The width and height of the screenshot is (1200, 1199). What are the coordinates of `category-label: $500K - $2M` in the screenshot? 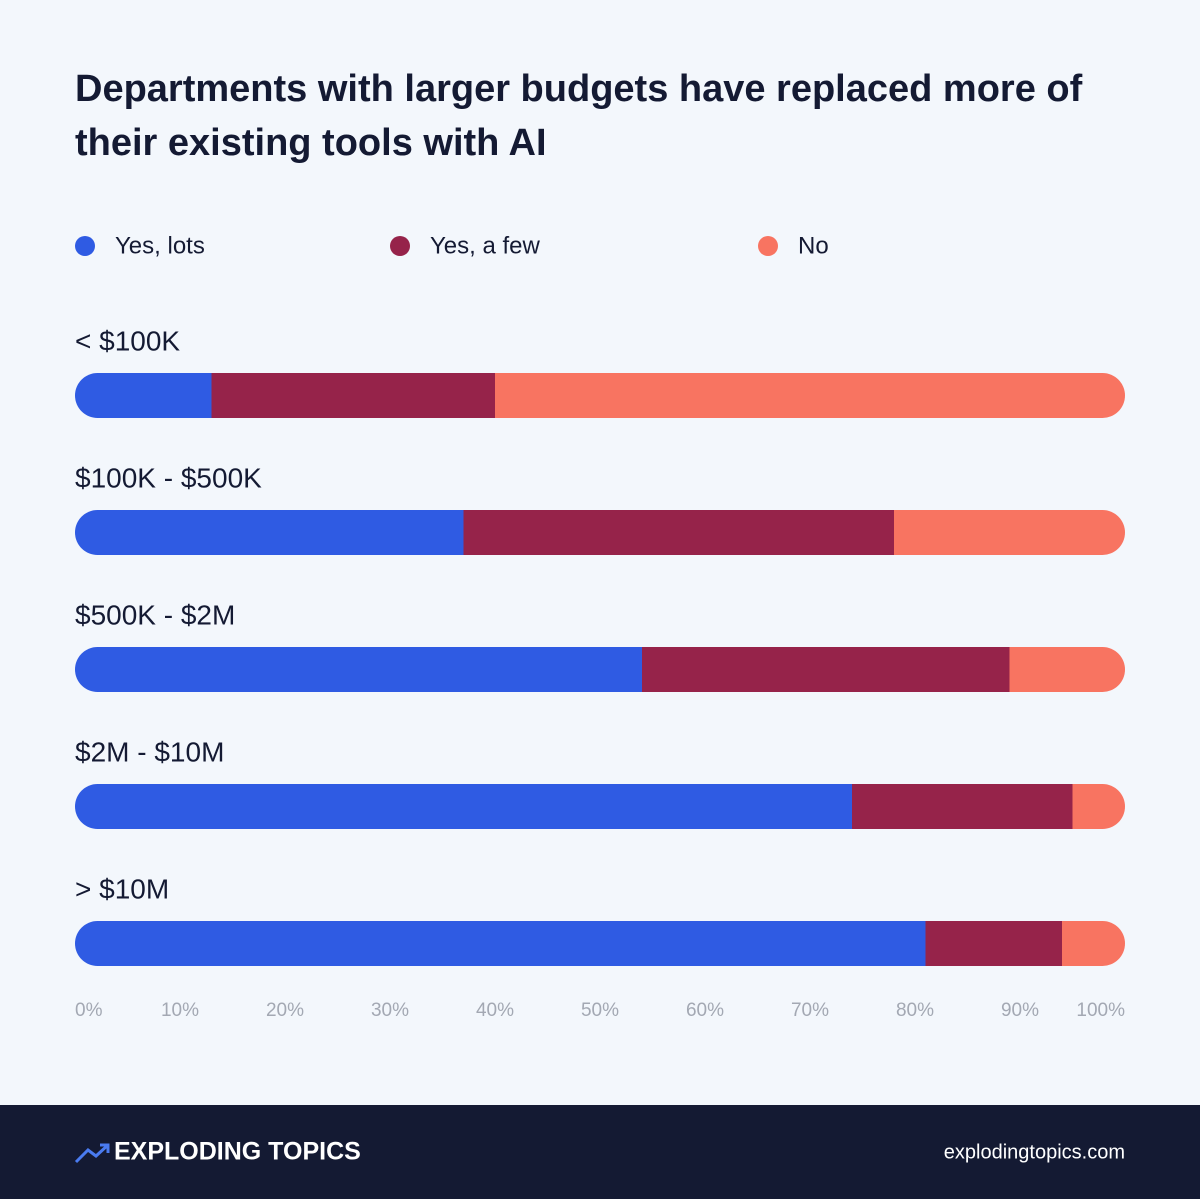 It's located at (155, 614).